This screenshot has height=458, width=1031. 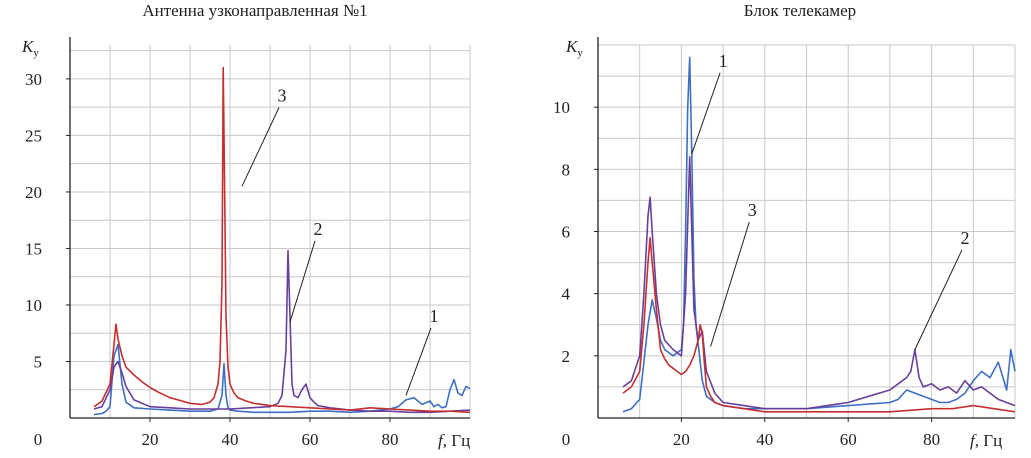 What do you see at coordinates (38, 361) in the screenshot?
I see `y-tick-label: 5` at bounding box center [38, 361].